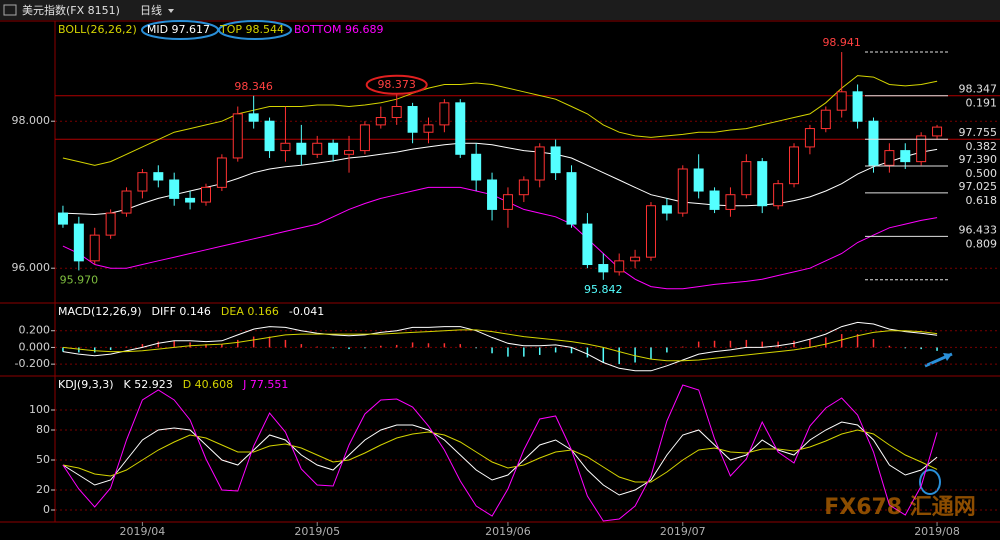  What do you see at coordinates (43, 459) in the screenshot?
I see `y-tick-label: 50` at bounding box center [43, 459].